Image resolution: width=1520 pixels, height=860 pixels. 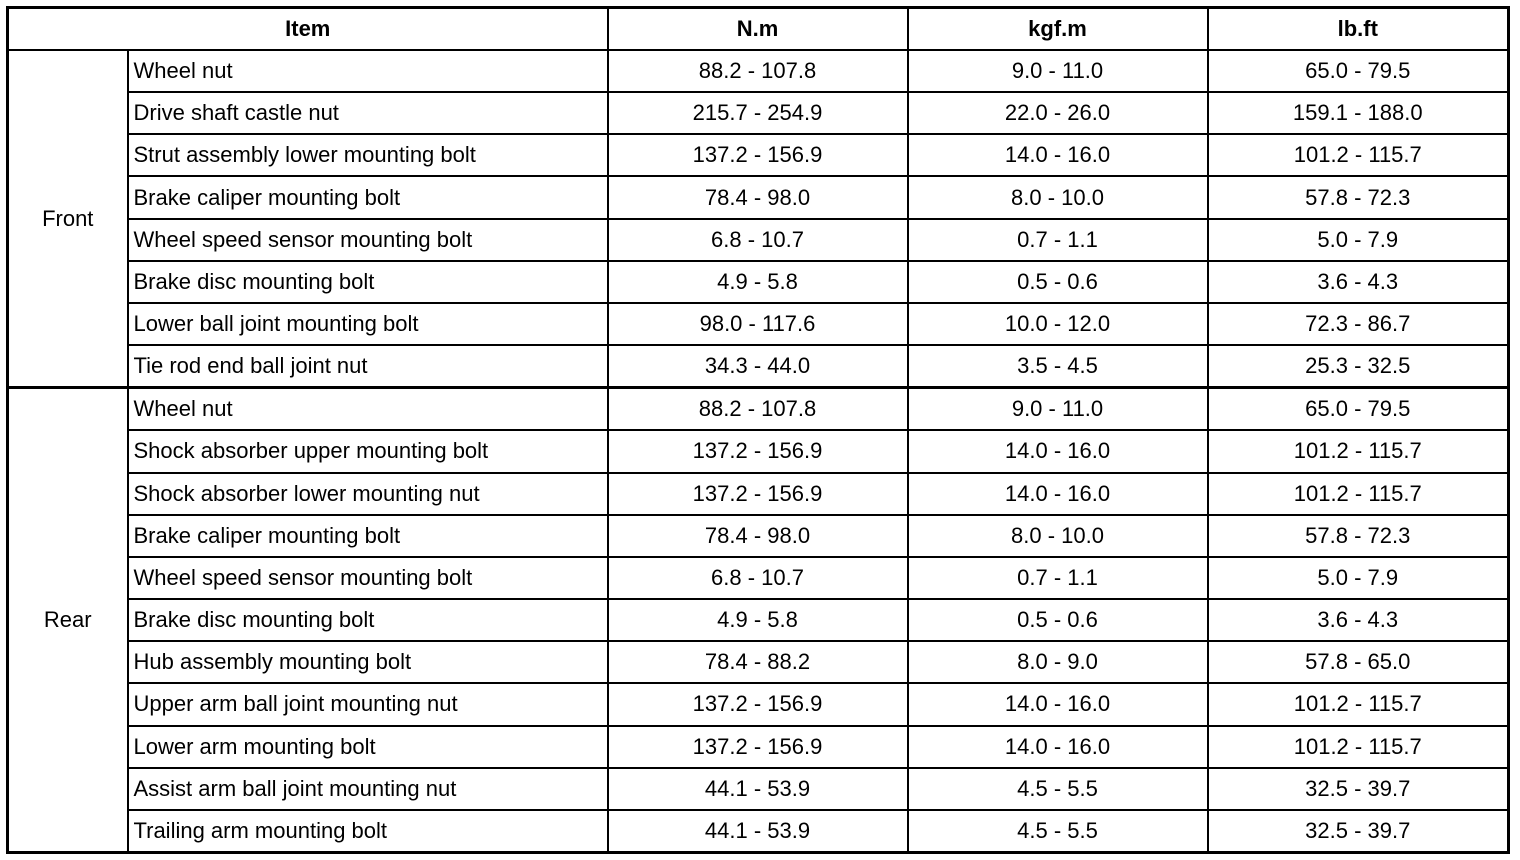 I want to click on header-cell: lb.ft, so click(x=1358, y=28).